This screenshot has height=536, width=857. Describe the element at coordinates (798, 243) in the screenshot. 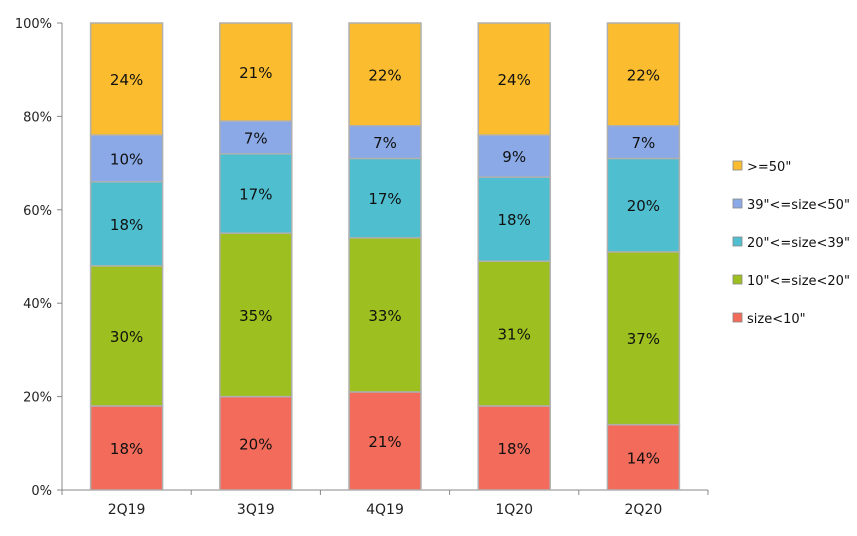

I see `legend-label: 20"<=size<39"` at that location.